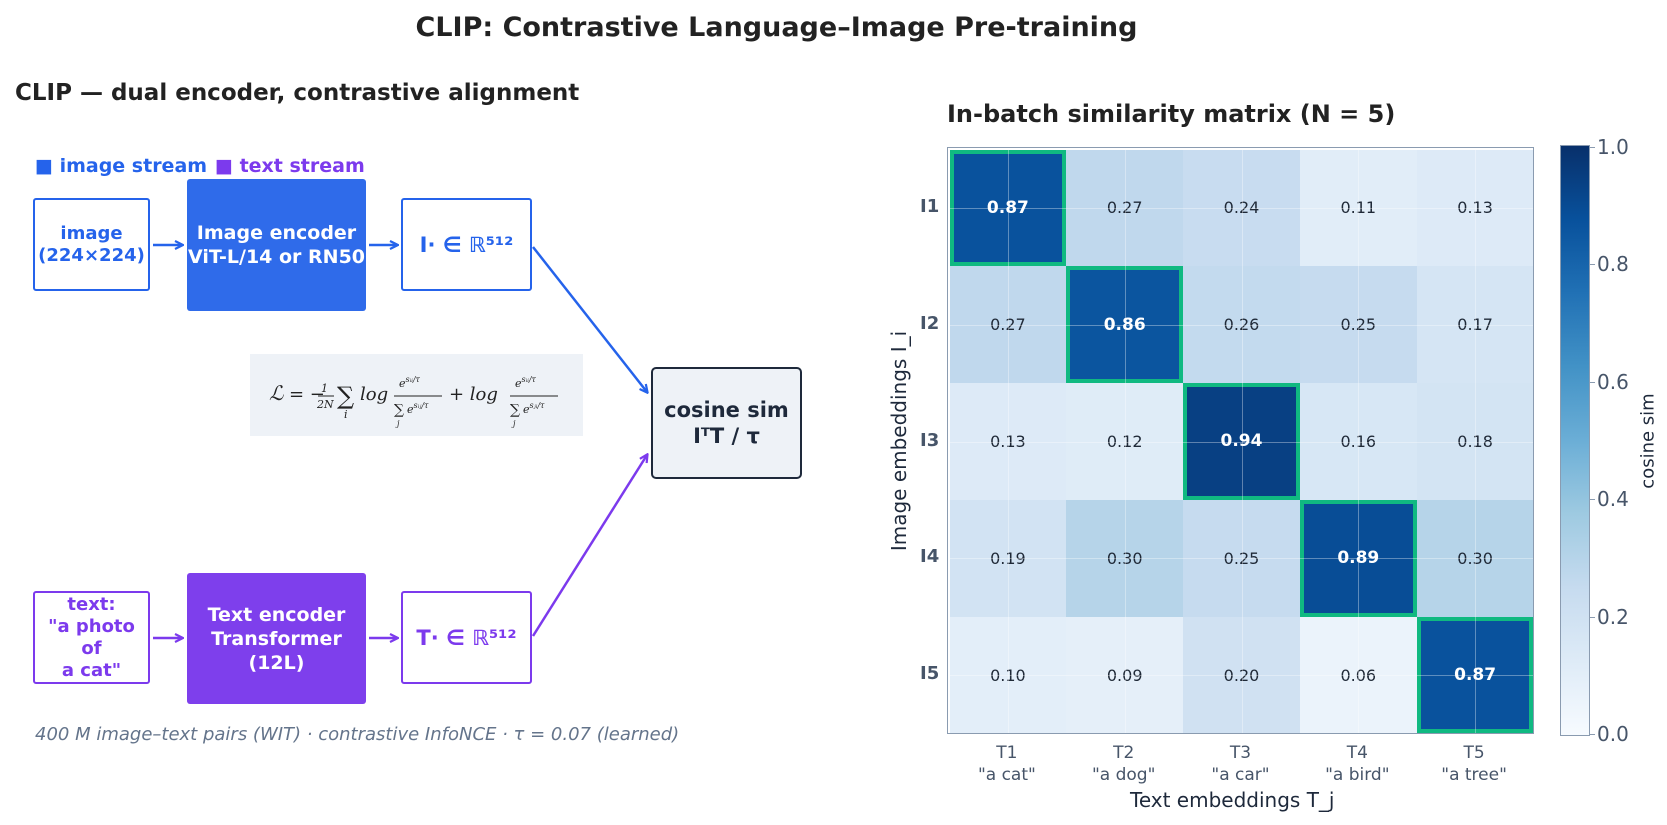 This screenshot has height=825, width=1667. I want to click on svg-text: 1, so click(324, 388).